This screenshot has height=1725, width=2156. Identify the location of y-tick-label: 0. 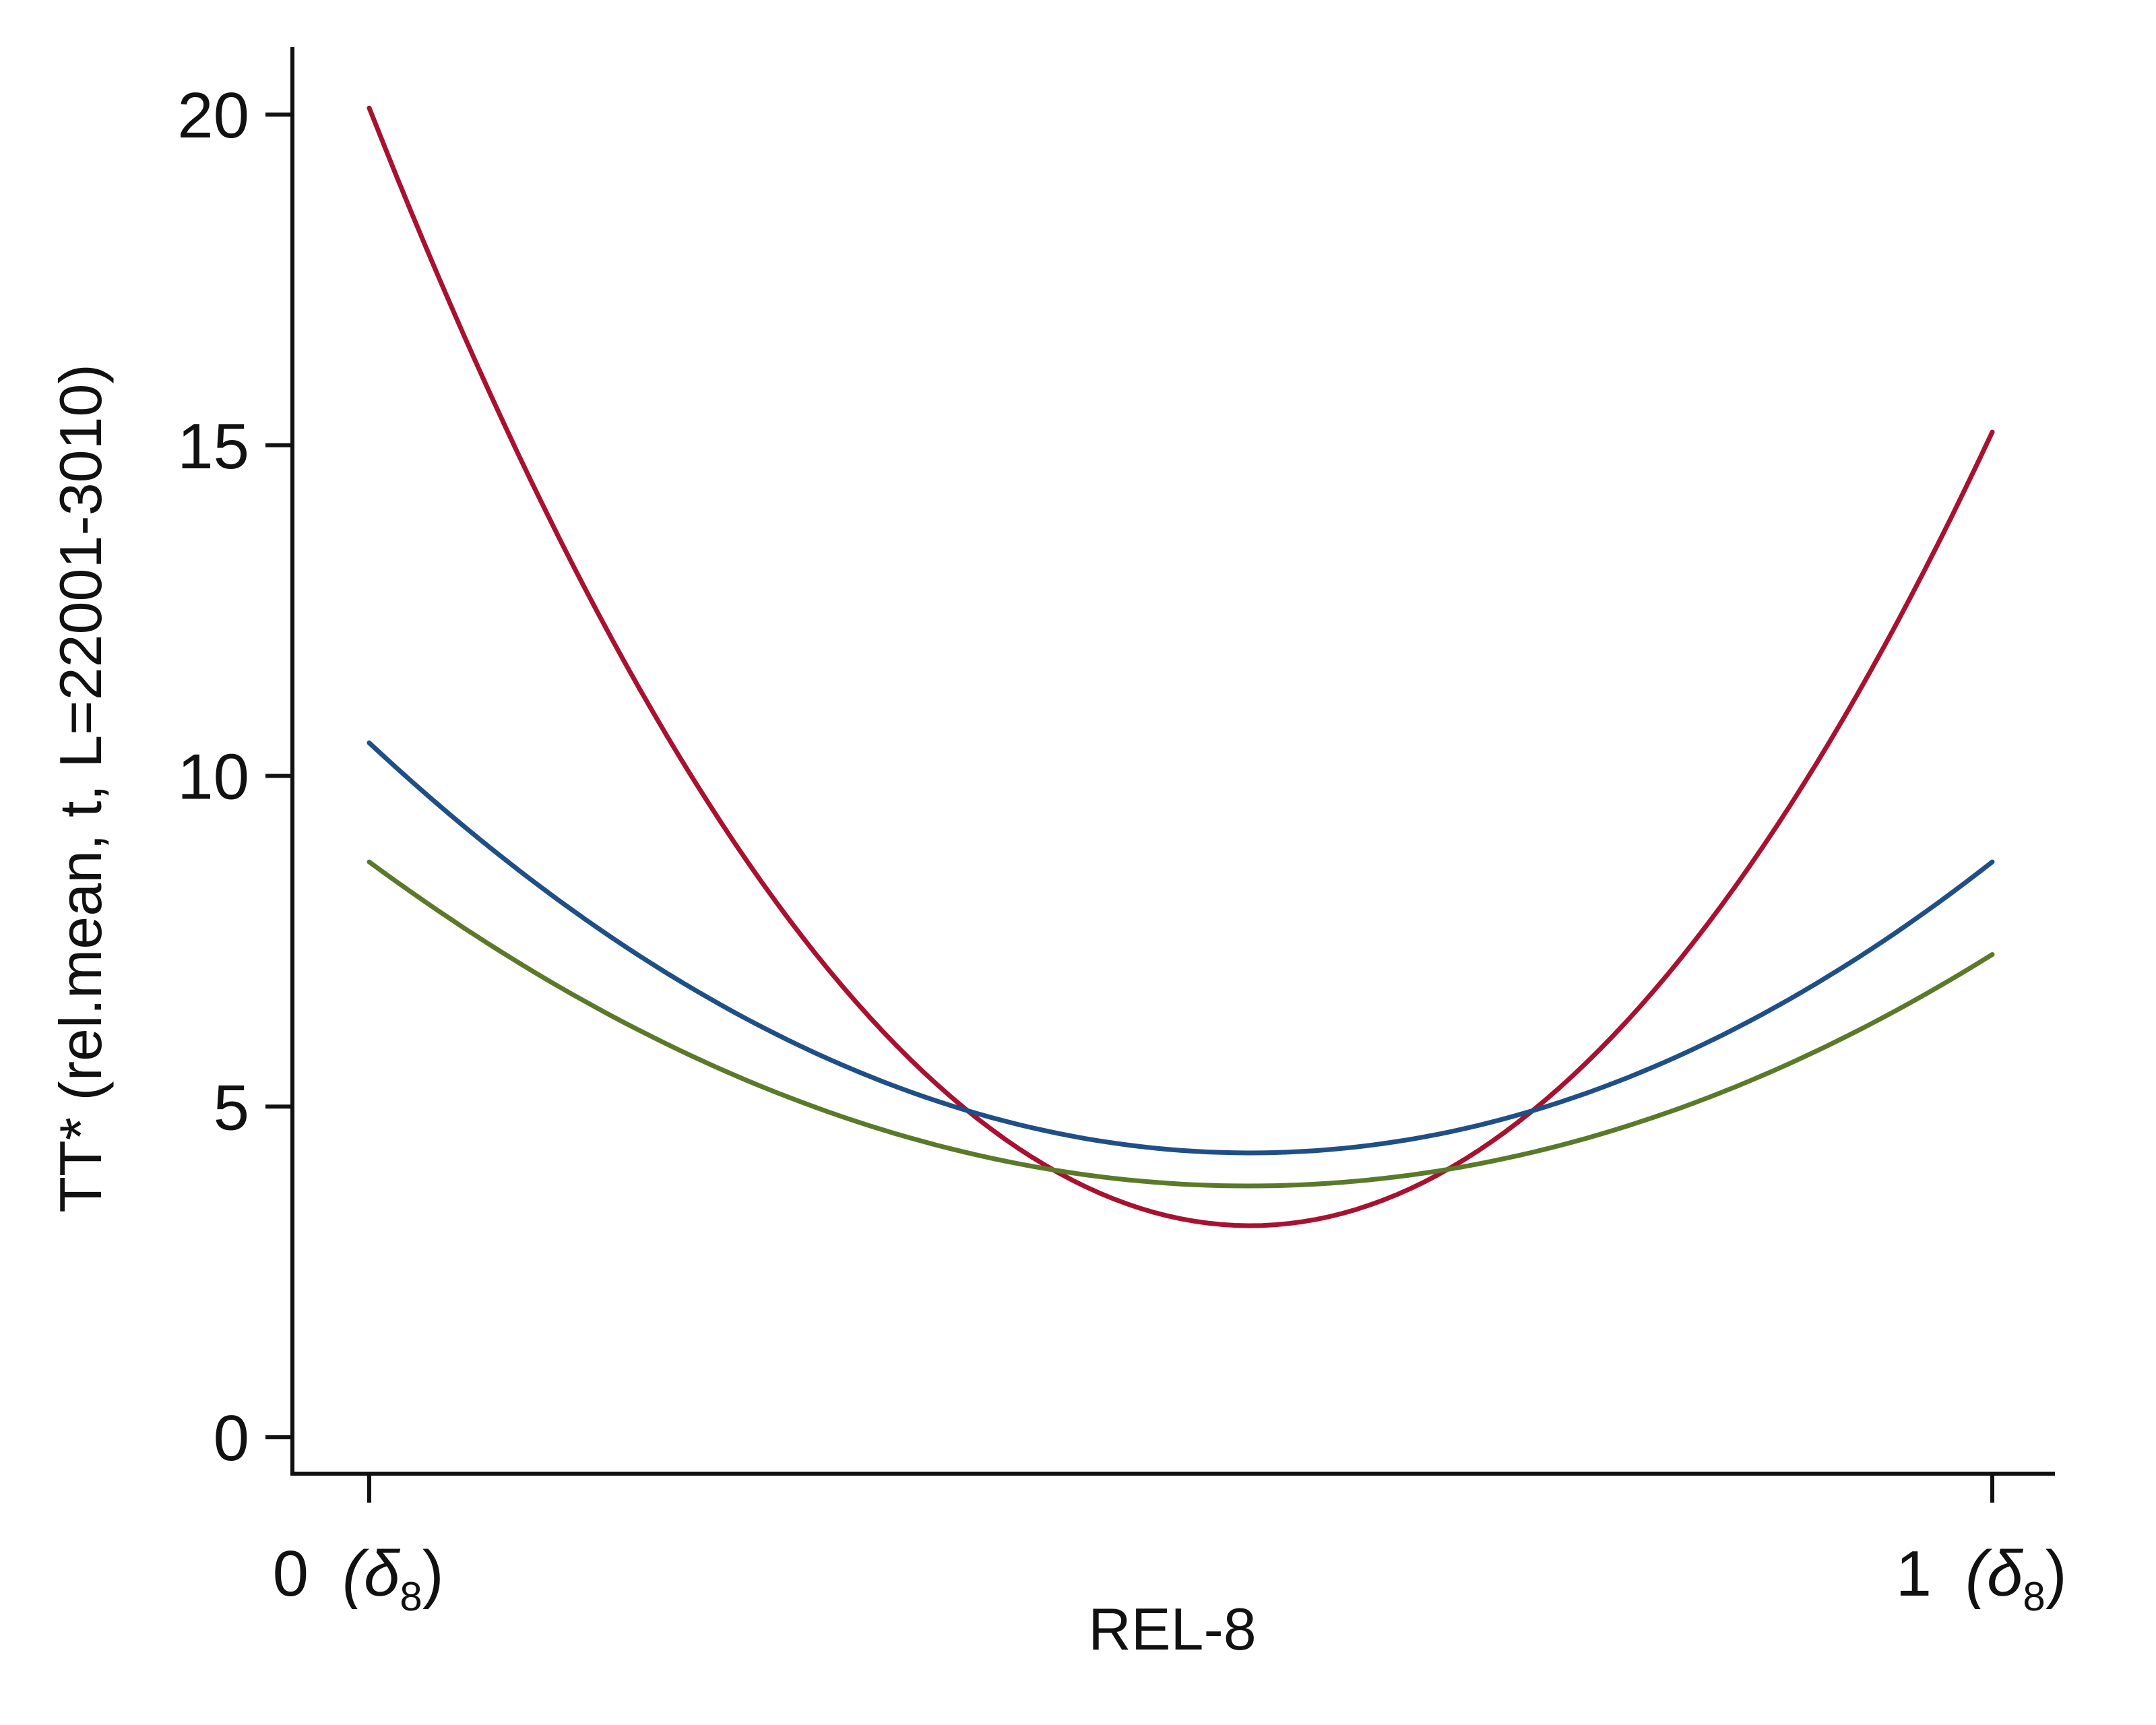
(231, 1438).